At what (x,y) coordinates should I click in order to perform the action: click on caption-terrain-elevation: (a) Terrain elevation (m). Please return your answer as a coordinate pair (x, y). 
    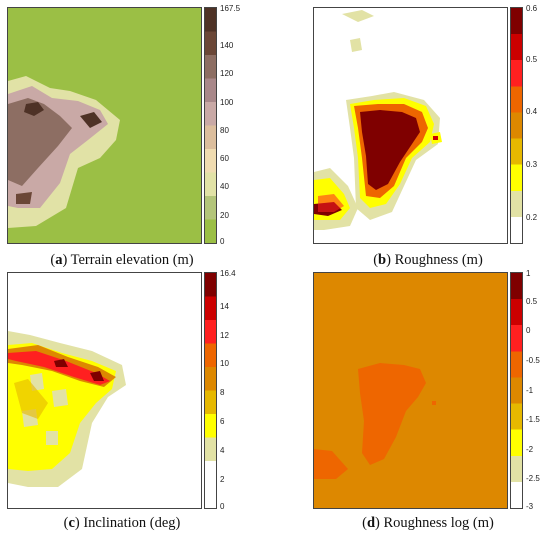
    Looking at the image, I should click on (122, 260).